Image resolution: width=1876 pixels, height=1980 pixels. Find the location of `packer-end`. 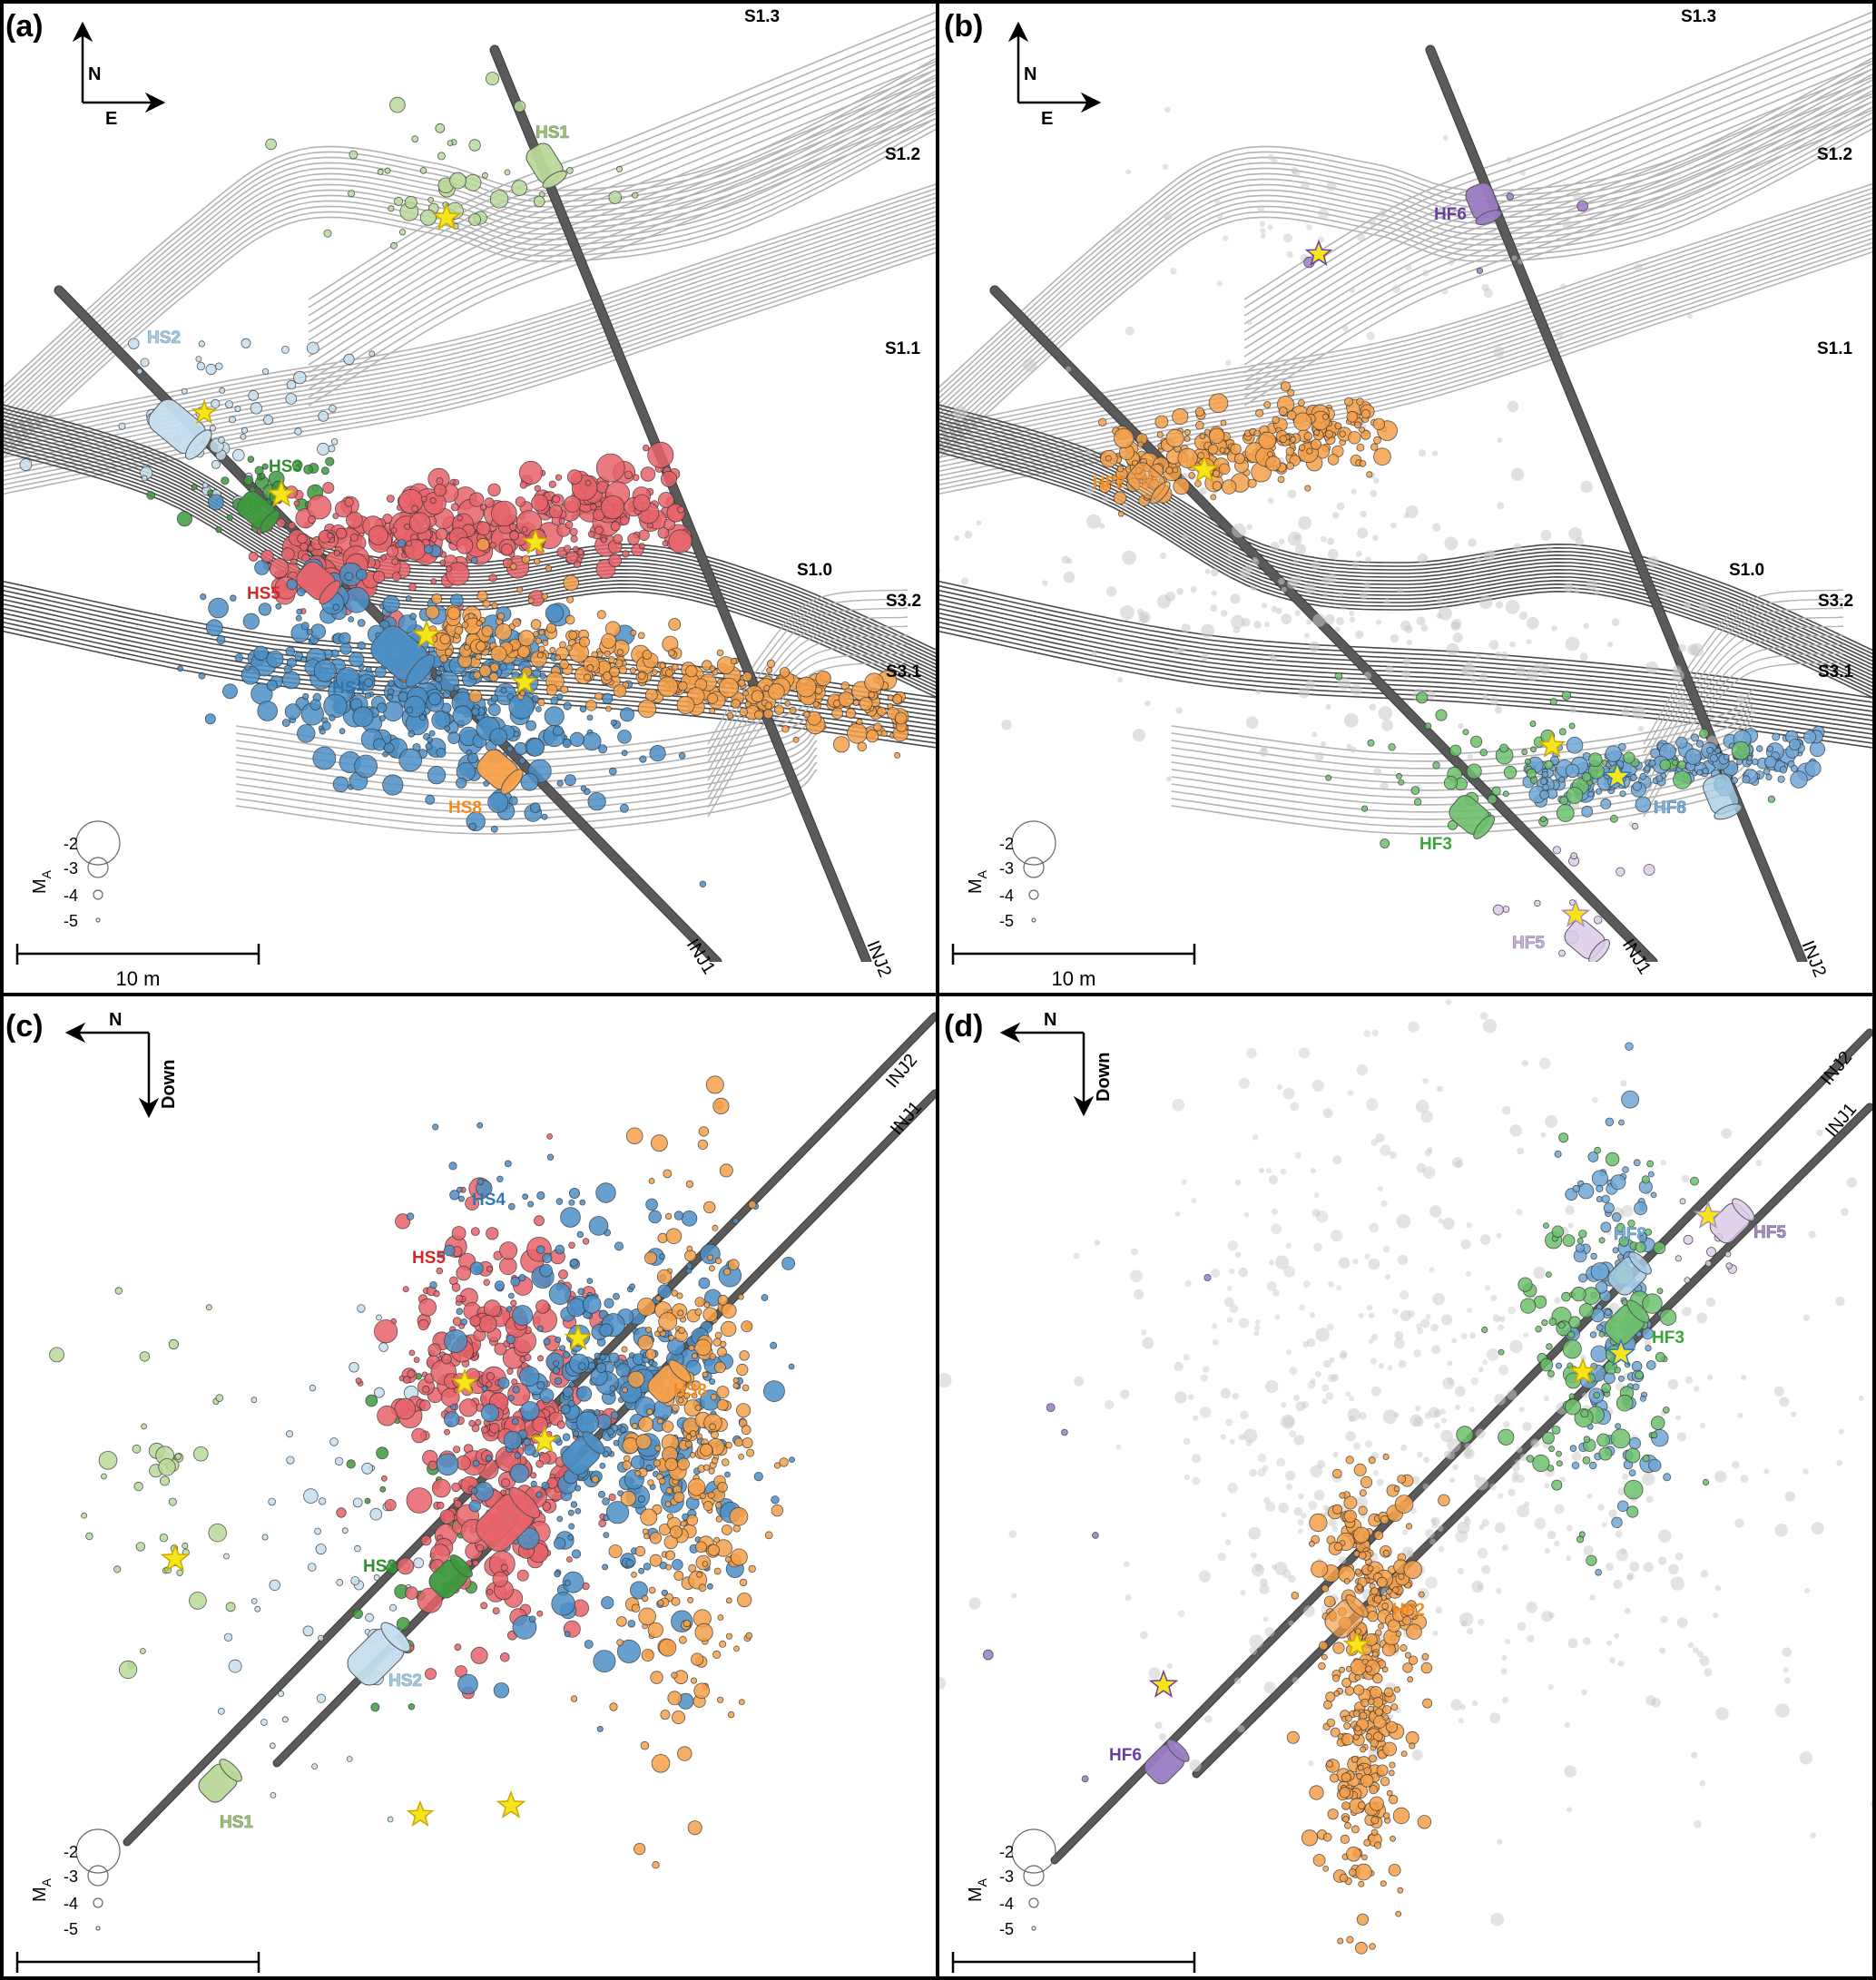

packer-end is located at coordinates (231, 1771).